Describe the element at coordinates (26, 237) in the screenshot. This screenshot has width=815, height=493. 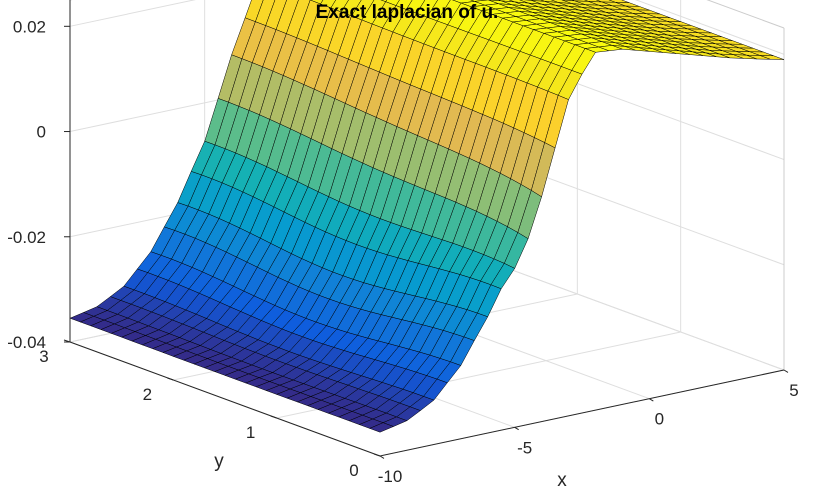
I see `z-tick-label: -0.02` at that location.